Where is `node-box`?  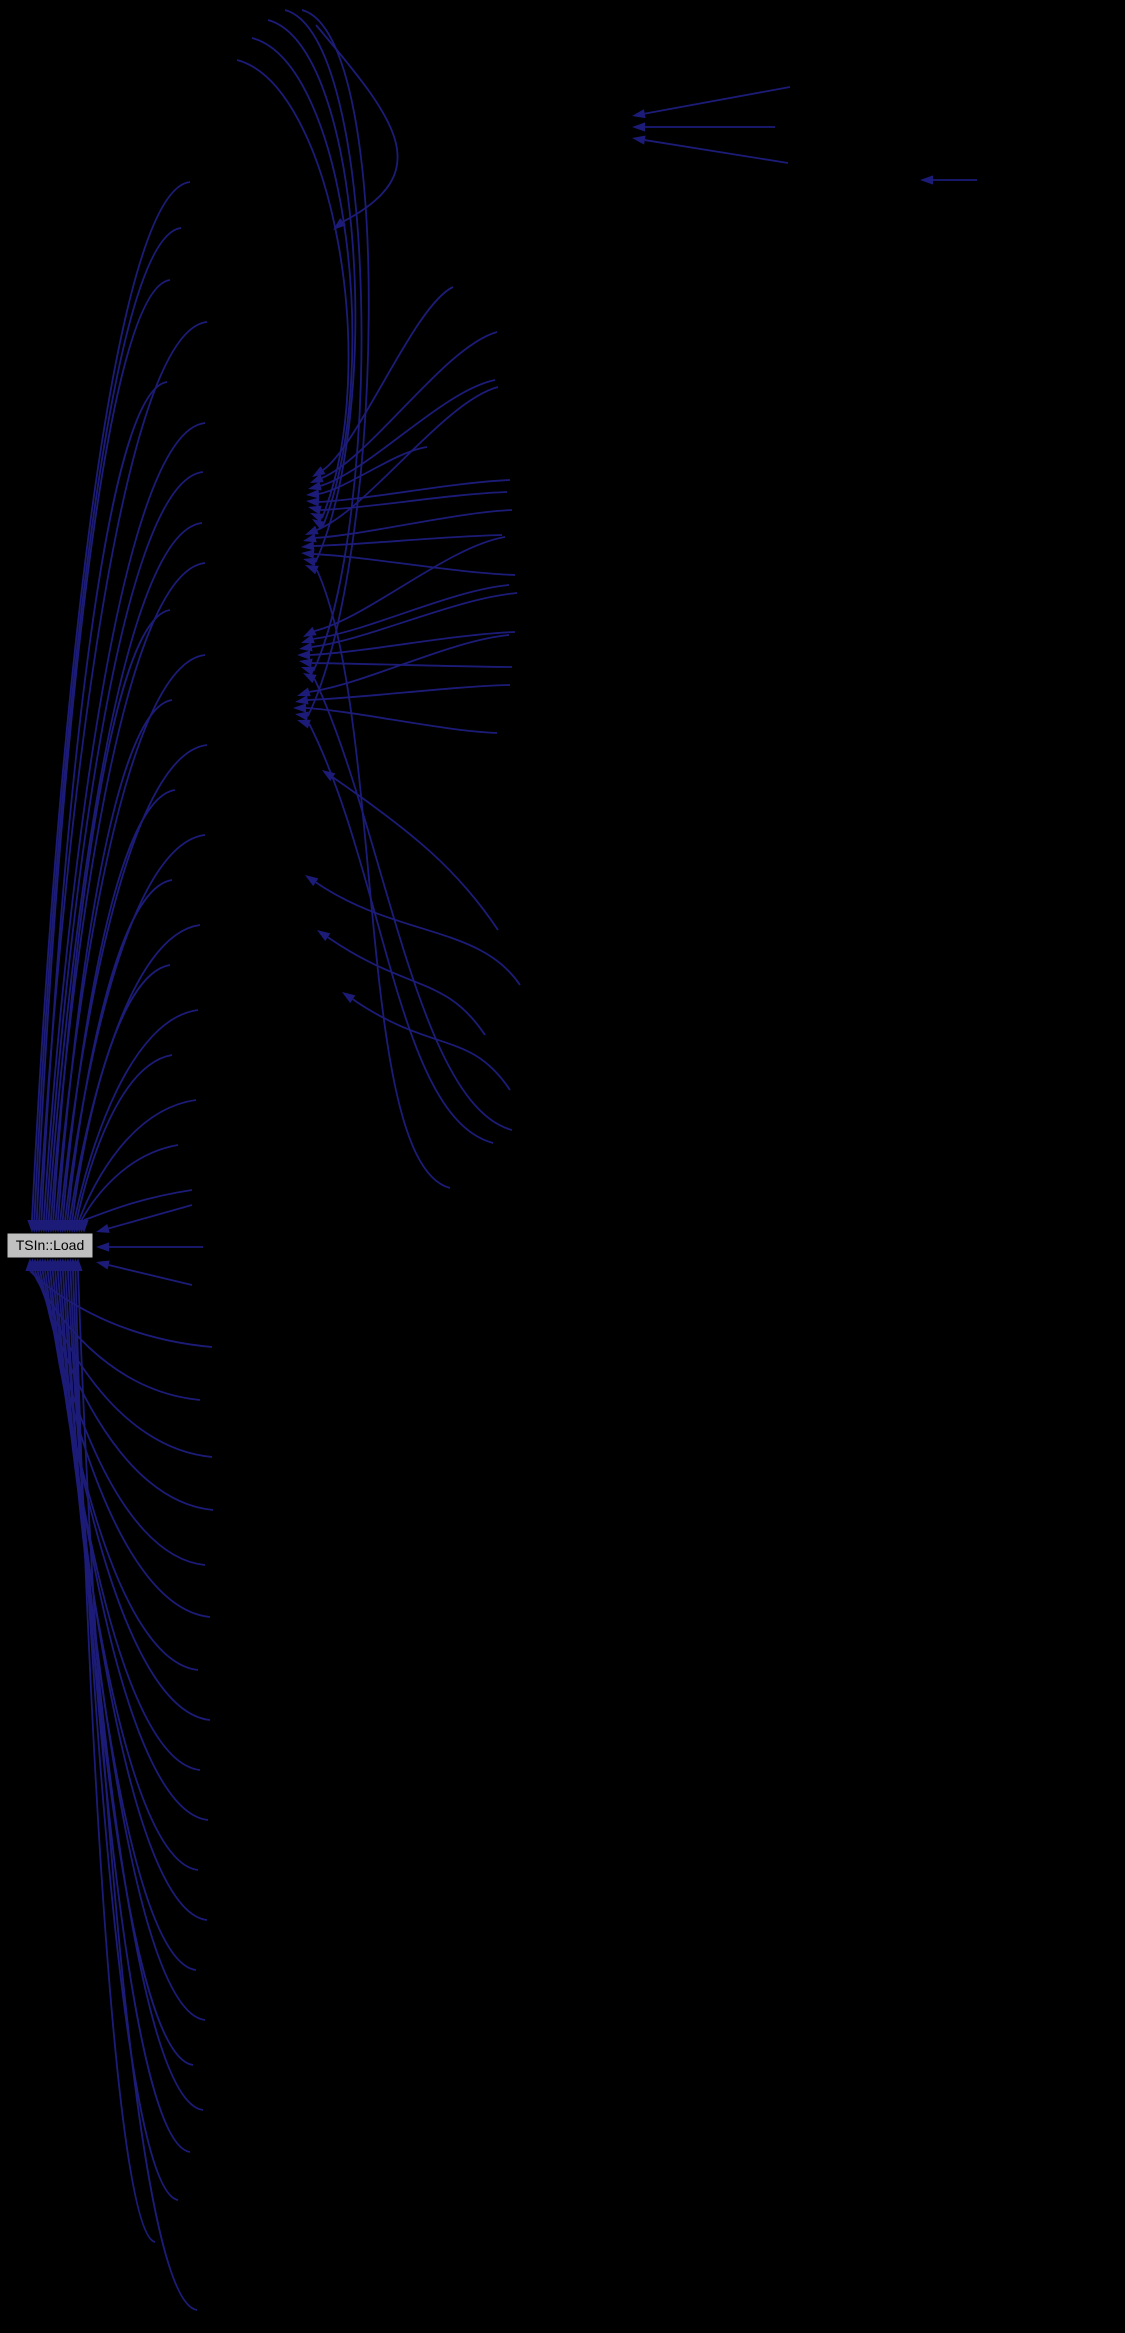 node-box is located at coordinates (50, 1245).